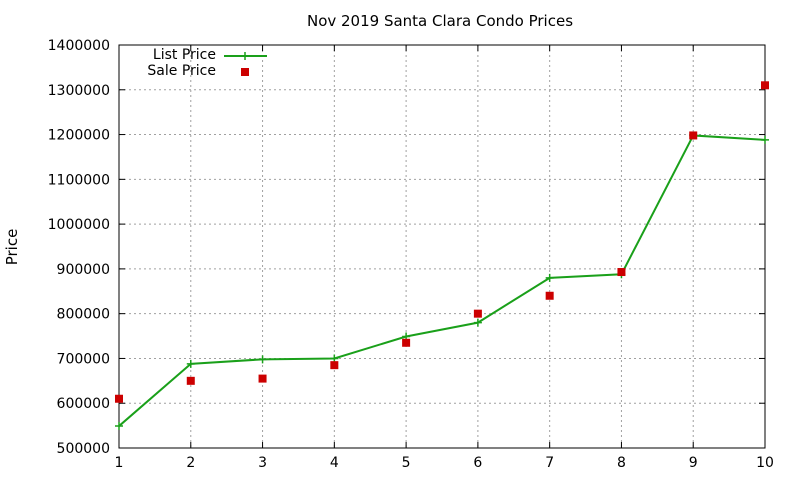  What do you see at coordinates (477, 463) in the screenshot?
I see `x-tick-label: 6` at bounding box center [477, 463].